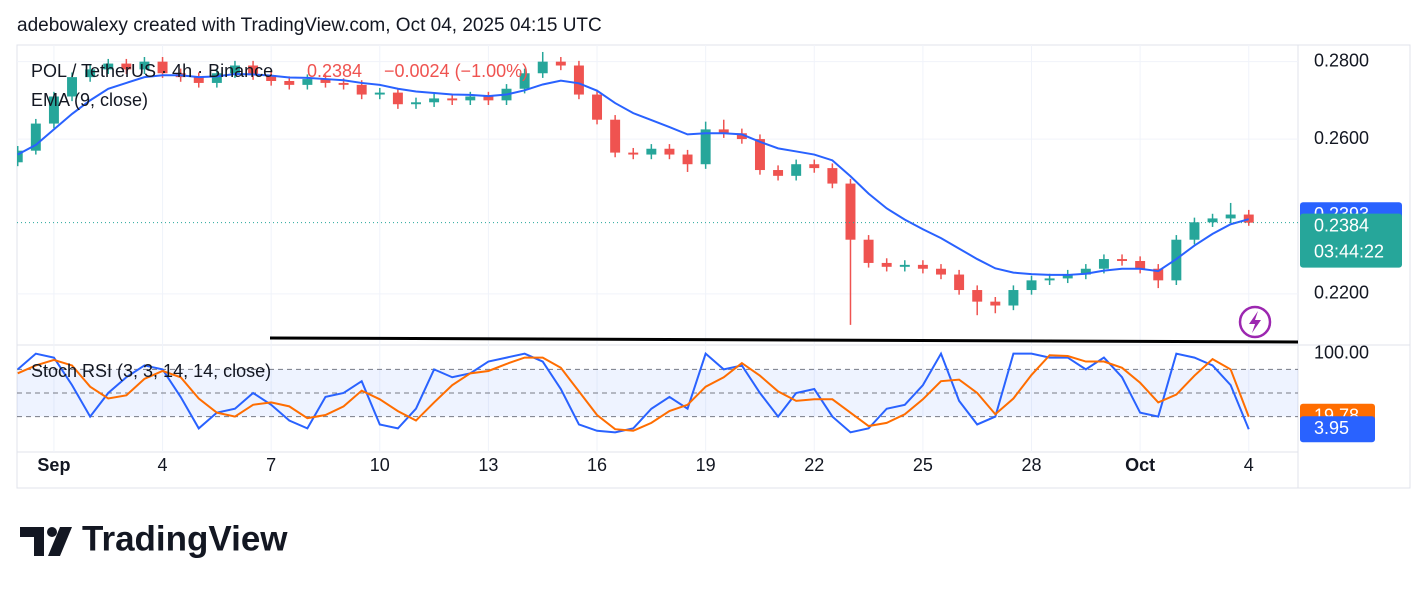  What do you see at coordinates (185, 538) in the screenshot?
I see `logo-text: TradingView` at bounding box center [185, 538].